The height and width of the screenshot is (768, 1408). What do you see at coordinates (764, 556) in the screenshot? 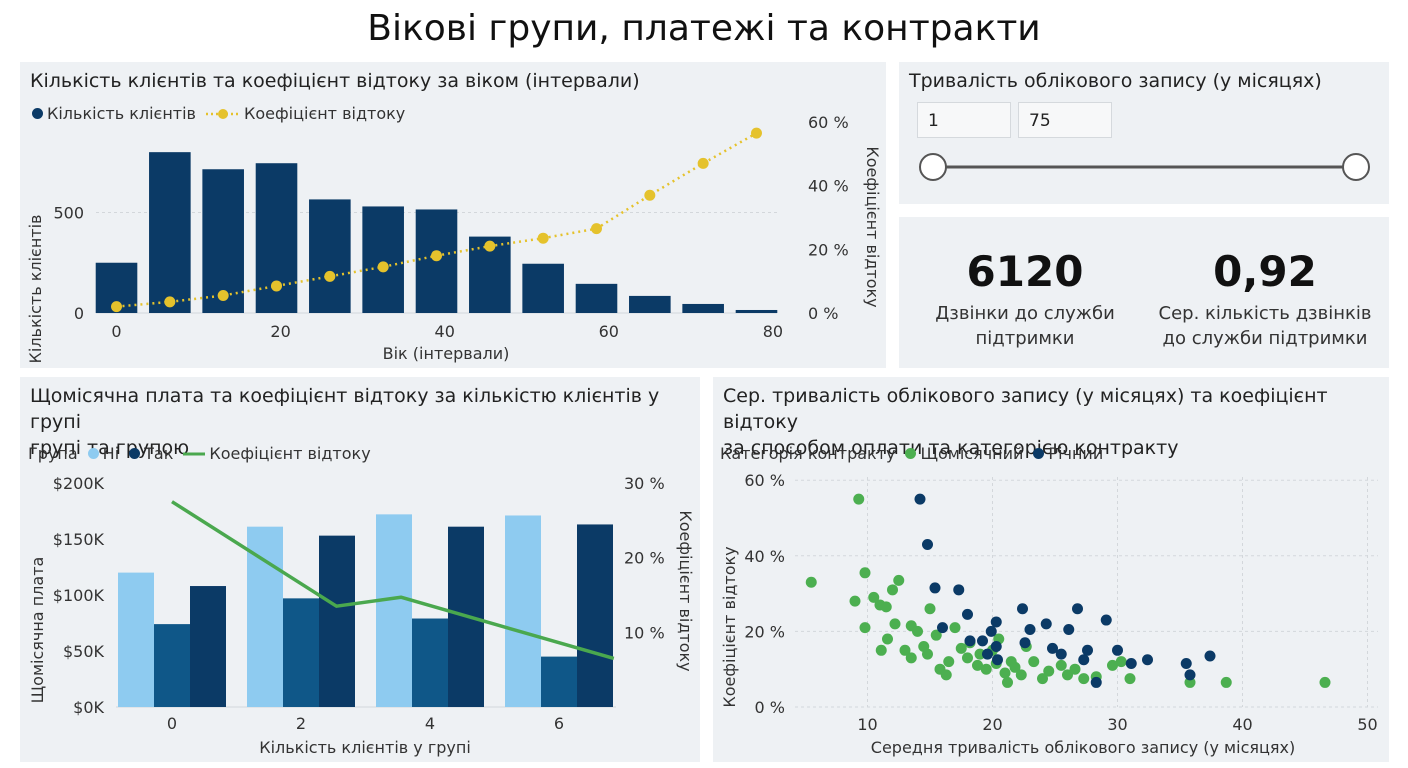
I see `scatter-ytick: 40 %` at bounding box center [764, 556].